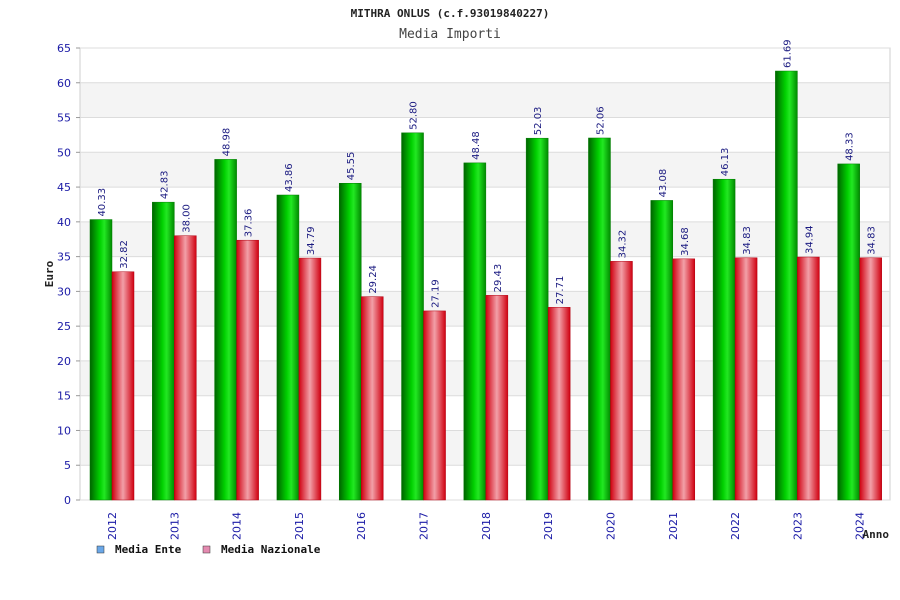  I want to click on legend: Media Ente Media Nazionale, so click(208, 549).